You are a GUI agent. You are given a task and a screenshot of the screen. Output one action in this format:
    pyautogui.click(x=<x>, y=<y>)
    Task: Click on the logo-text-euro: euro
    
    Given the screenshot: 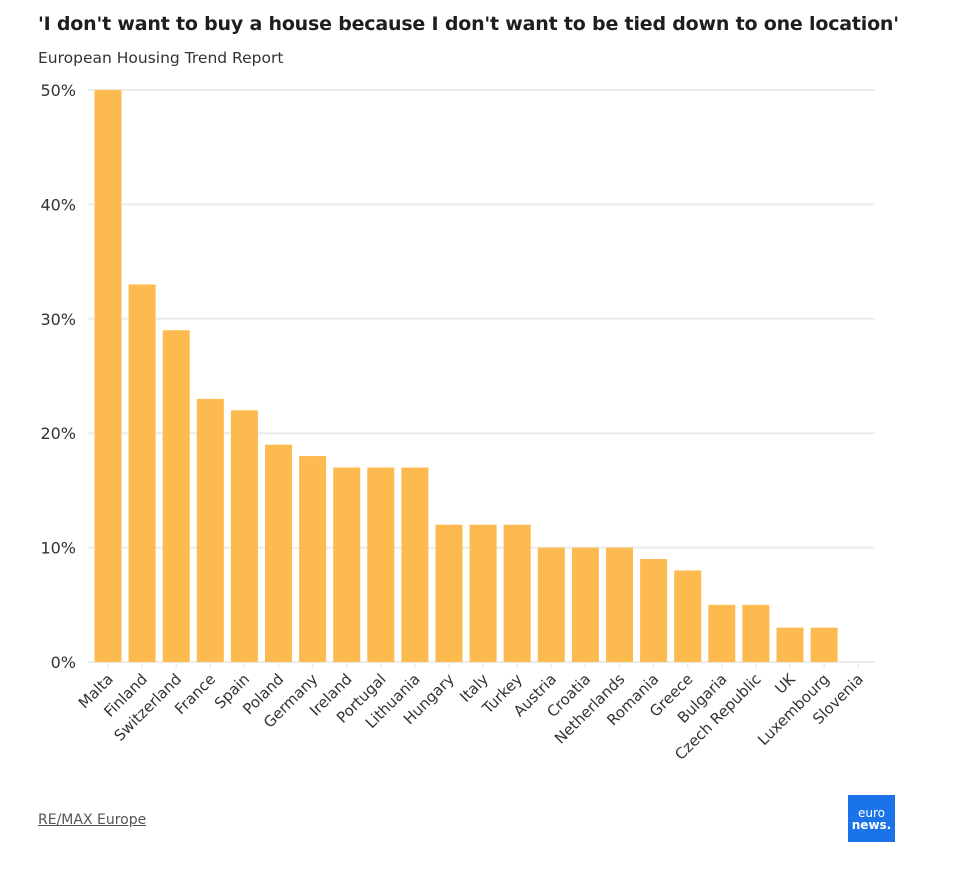 What is the action you would take?
    pyautogui.click(x=871, y=812)
    